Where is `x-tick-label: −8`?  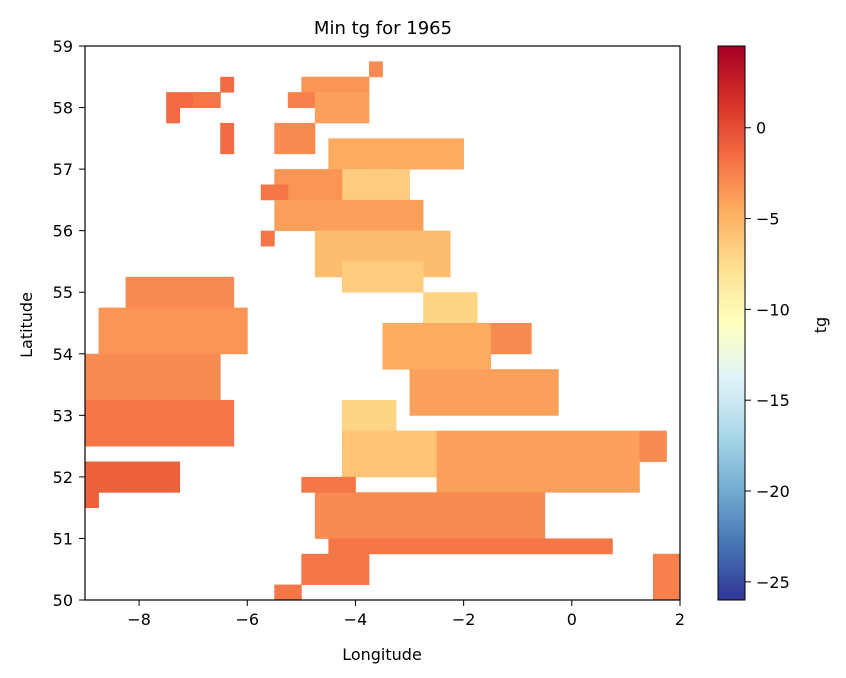 x-tick-label: −8 is located at coordinates (139, 619).